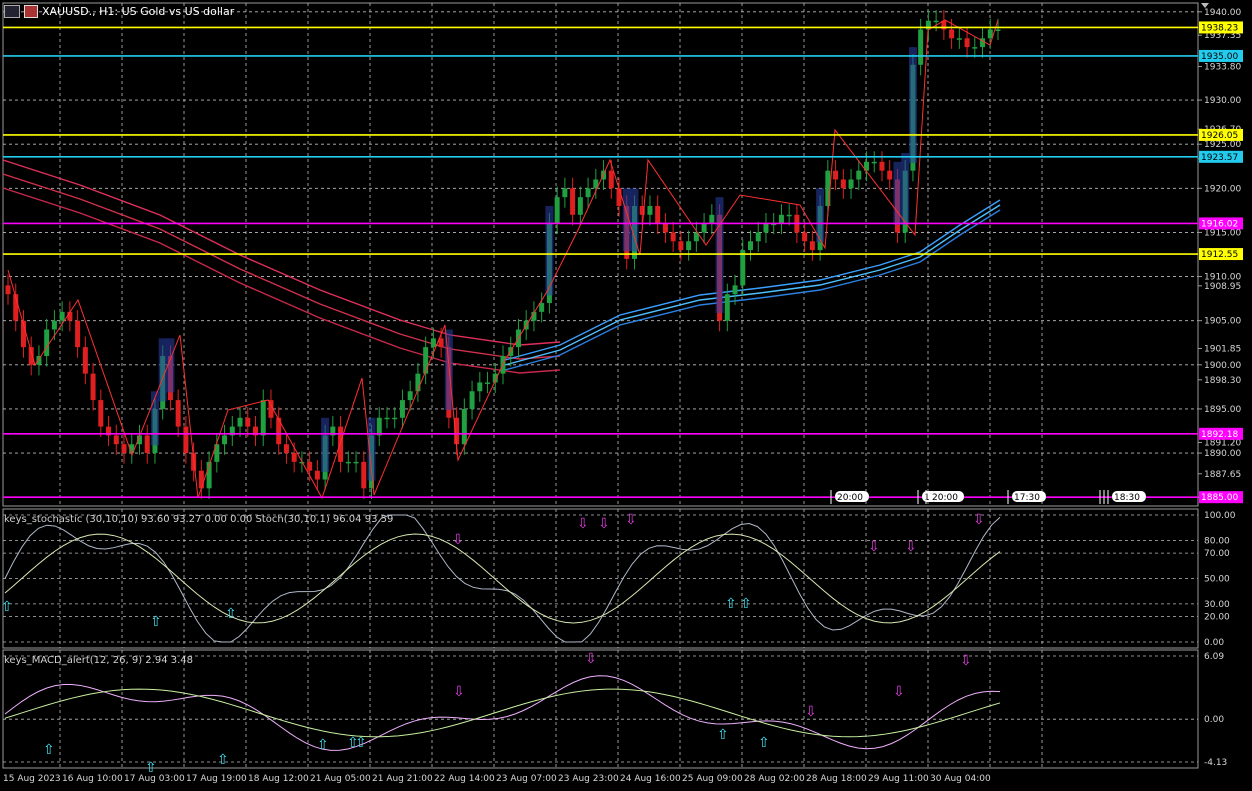 The height and width of the screenshot is (791, 1252). Describe the element at coordinates (12, 11) in the screenshot. I see `chart-window-icon` at that location.